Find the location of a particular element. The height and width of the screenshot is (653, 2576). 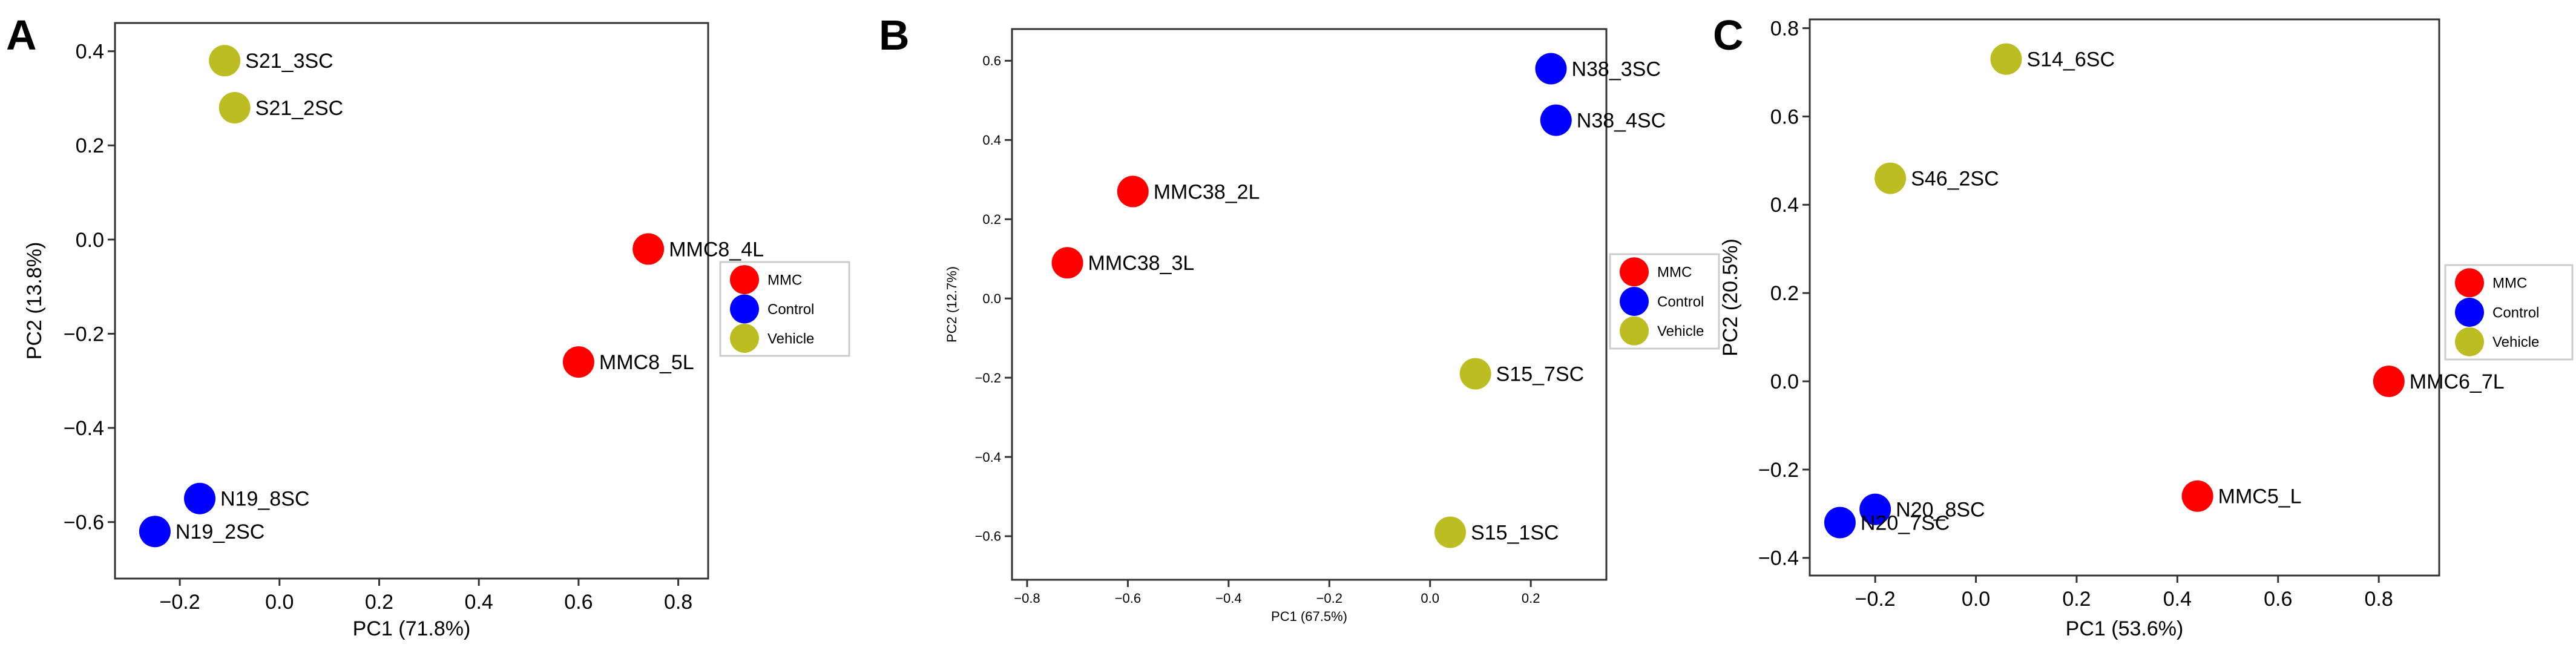

x-tick-label: −0.6 is located at coordinates (1128, 598).